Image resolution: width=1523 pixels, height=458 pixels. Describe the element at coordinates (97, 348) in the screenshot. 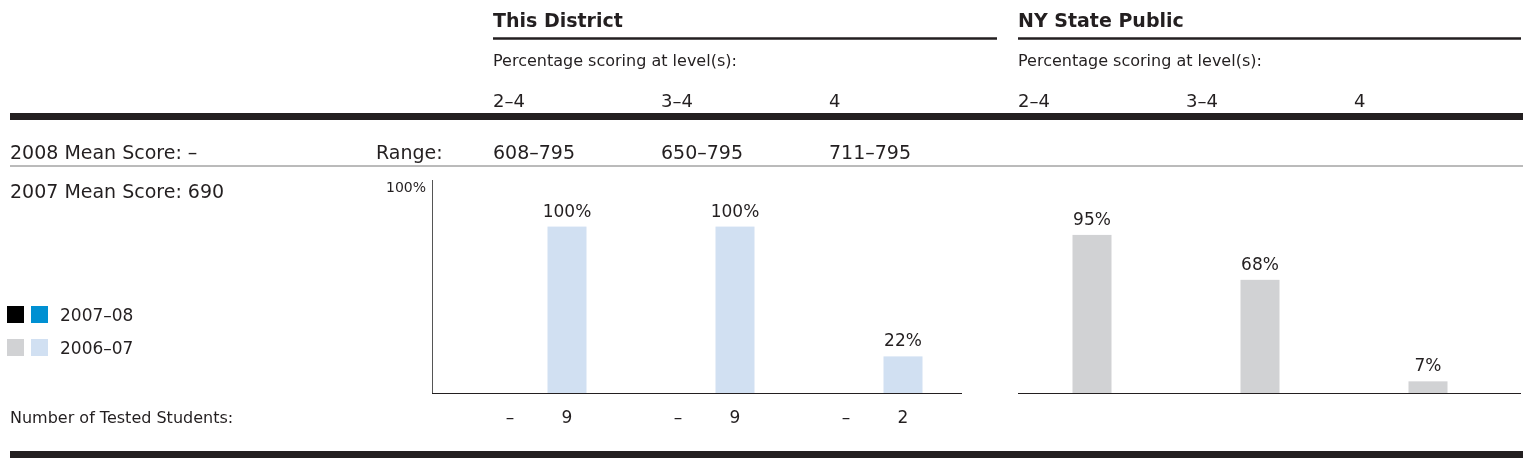

I see `legend-label: 2006–07` at that location.